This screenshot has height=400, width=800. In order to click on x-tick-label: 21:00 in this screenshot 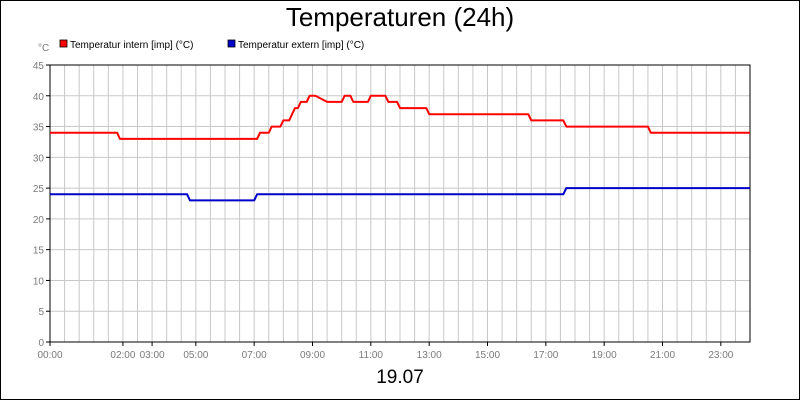, I will do `click(662, 355)`.